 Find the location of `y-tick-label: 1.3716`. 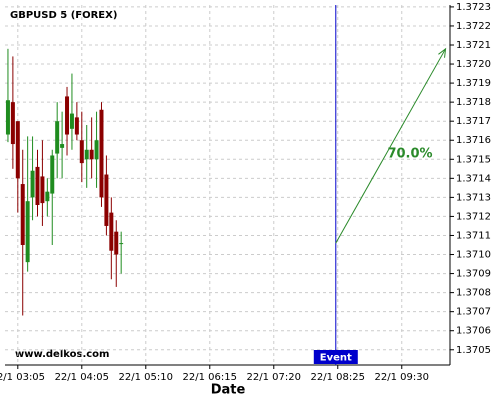

y-tick-label: 1.3716 is located at coordinates (473, 140).